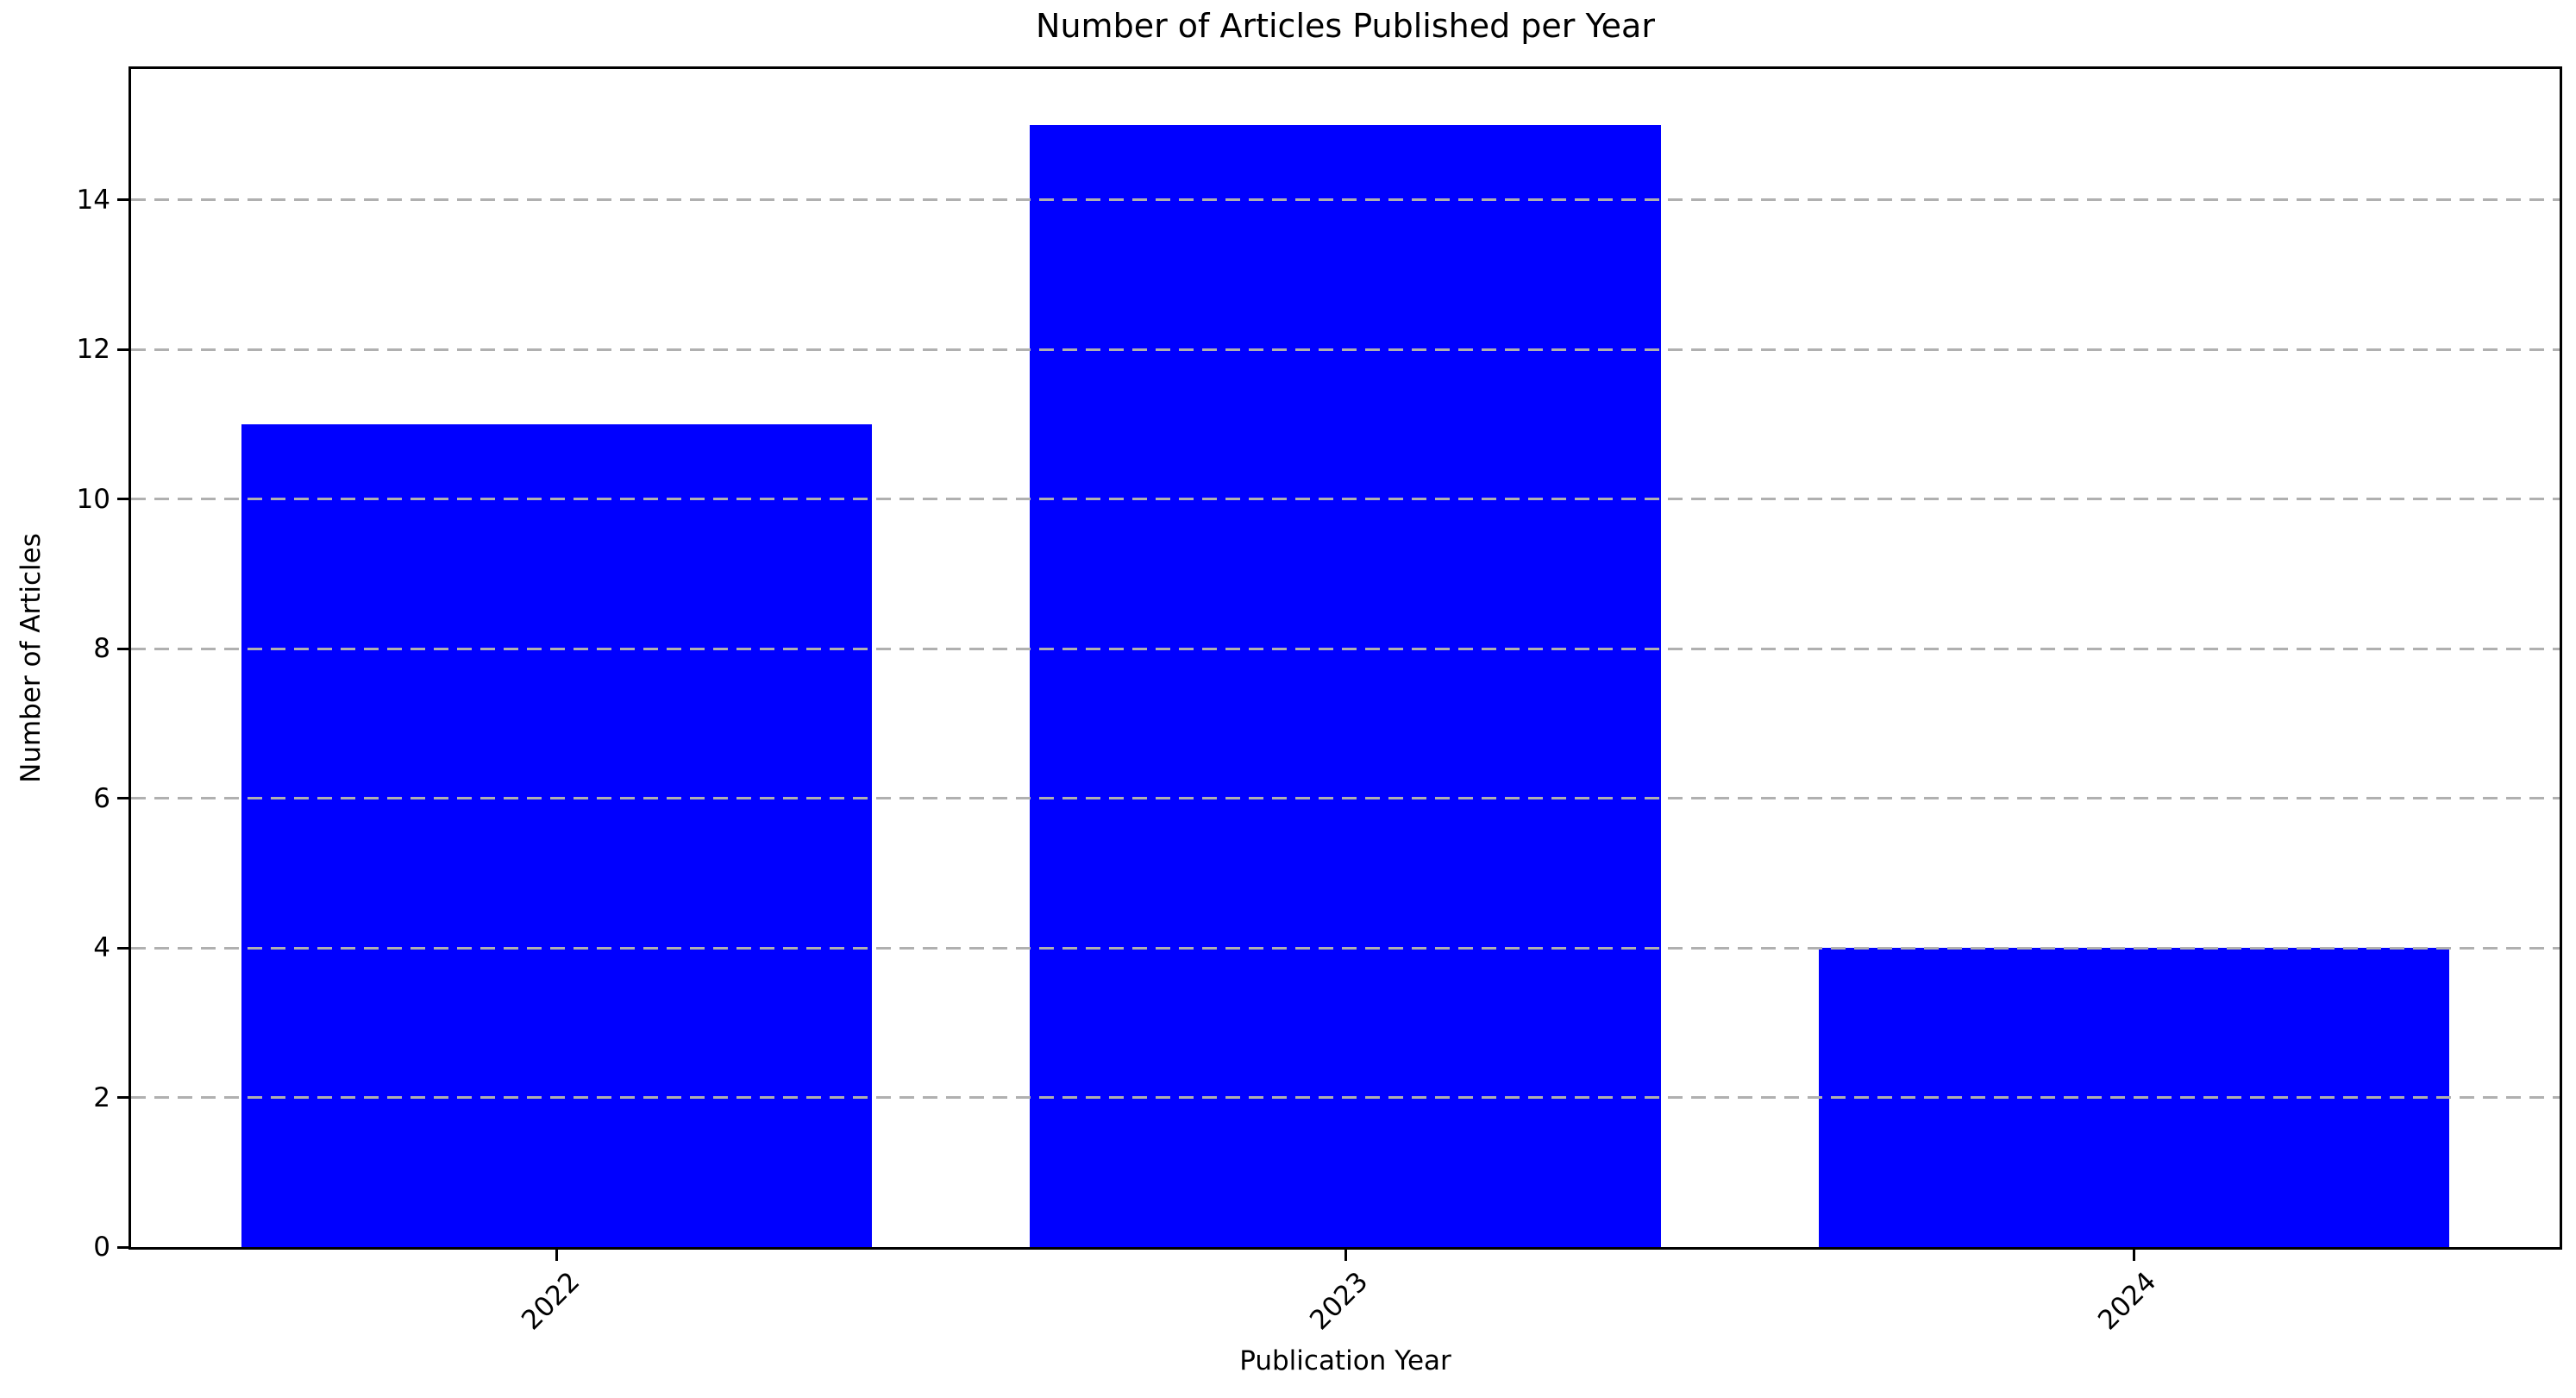 The width and height of the screenshot is (2576, 1398). I want to click on y-tick-label-8: 8, so click(101, 649).